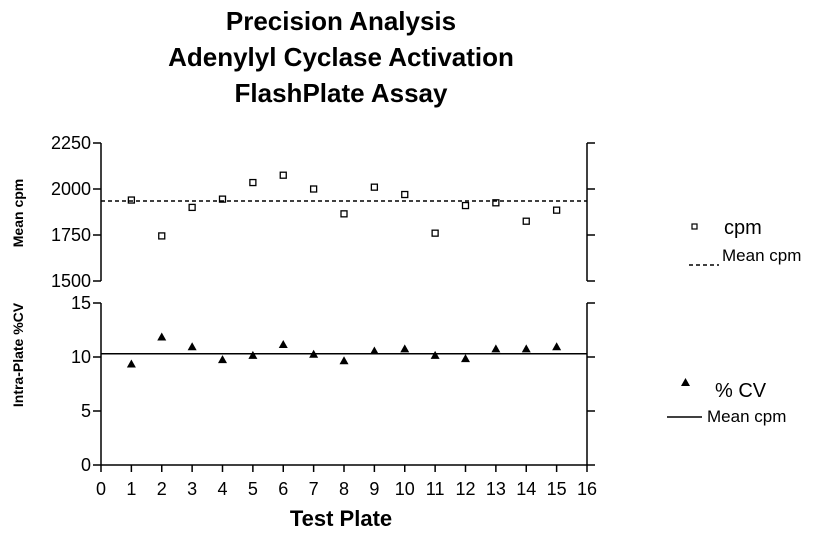 The height and width of the screenshot is (537, 830). Describe the element at coordinates (341, 93) in the screenshot. I see `chart-title-line-3: FlashPlate Assay` at that location.